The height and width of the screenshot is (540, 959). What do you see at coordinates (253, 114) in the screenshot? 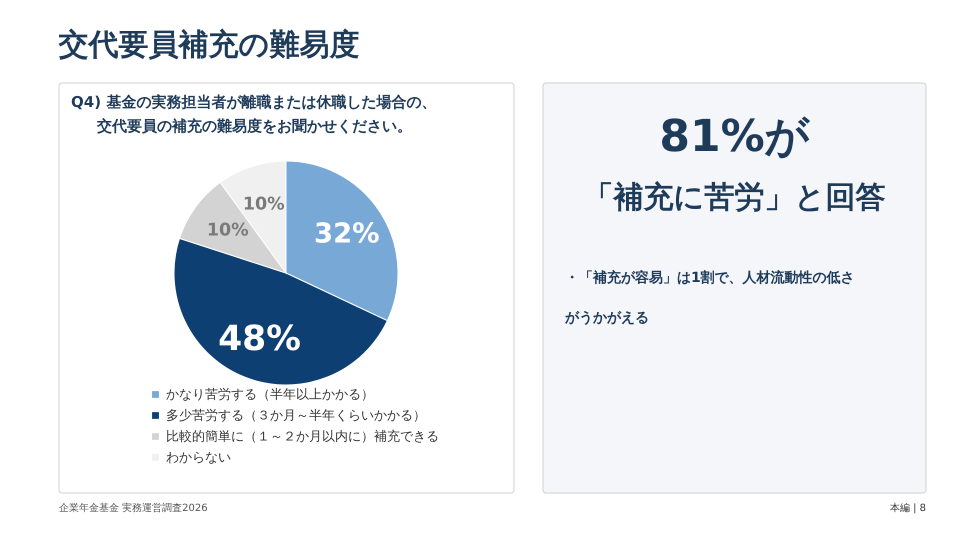
I see `chart-subtitle: Q4) 基金の実務担当者が離職または休職した場合の、交代要員の補充の難易度をお聞かせください。` at bounding box center [253, 114].